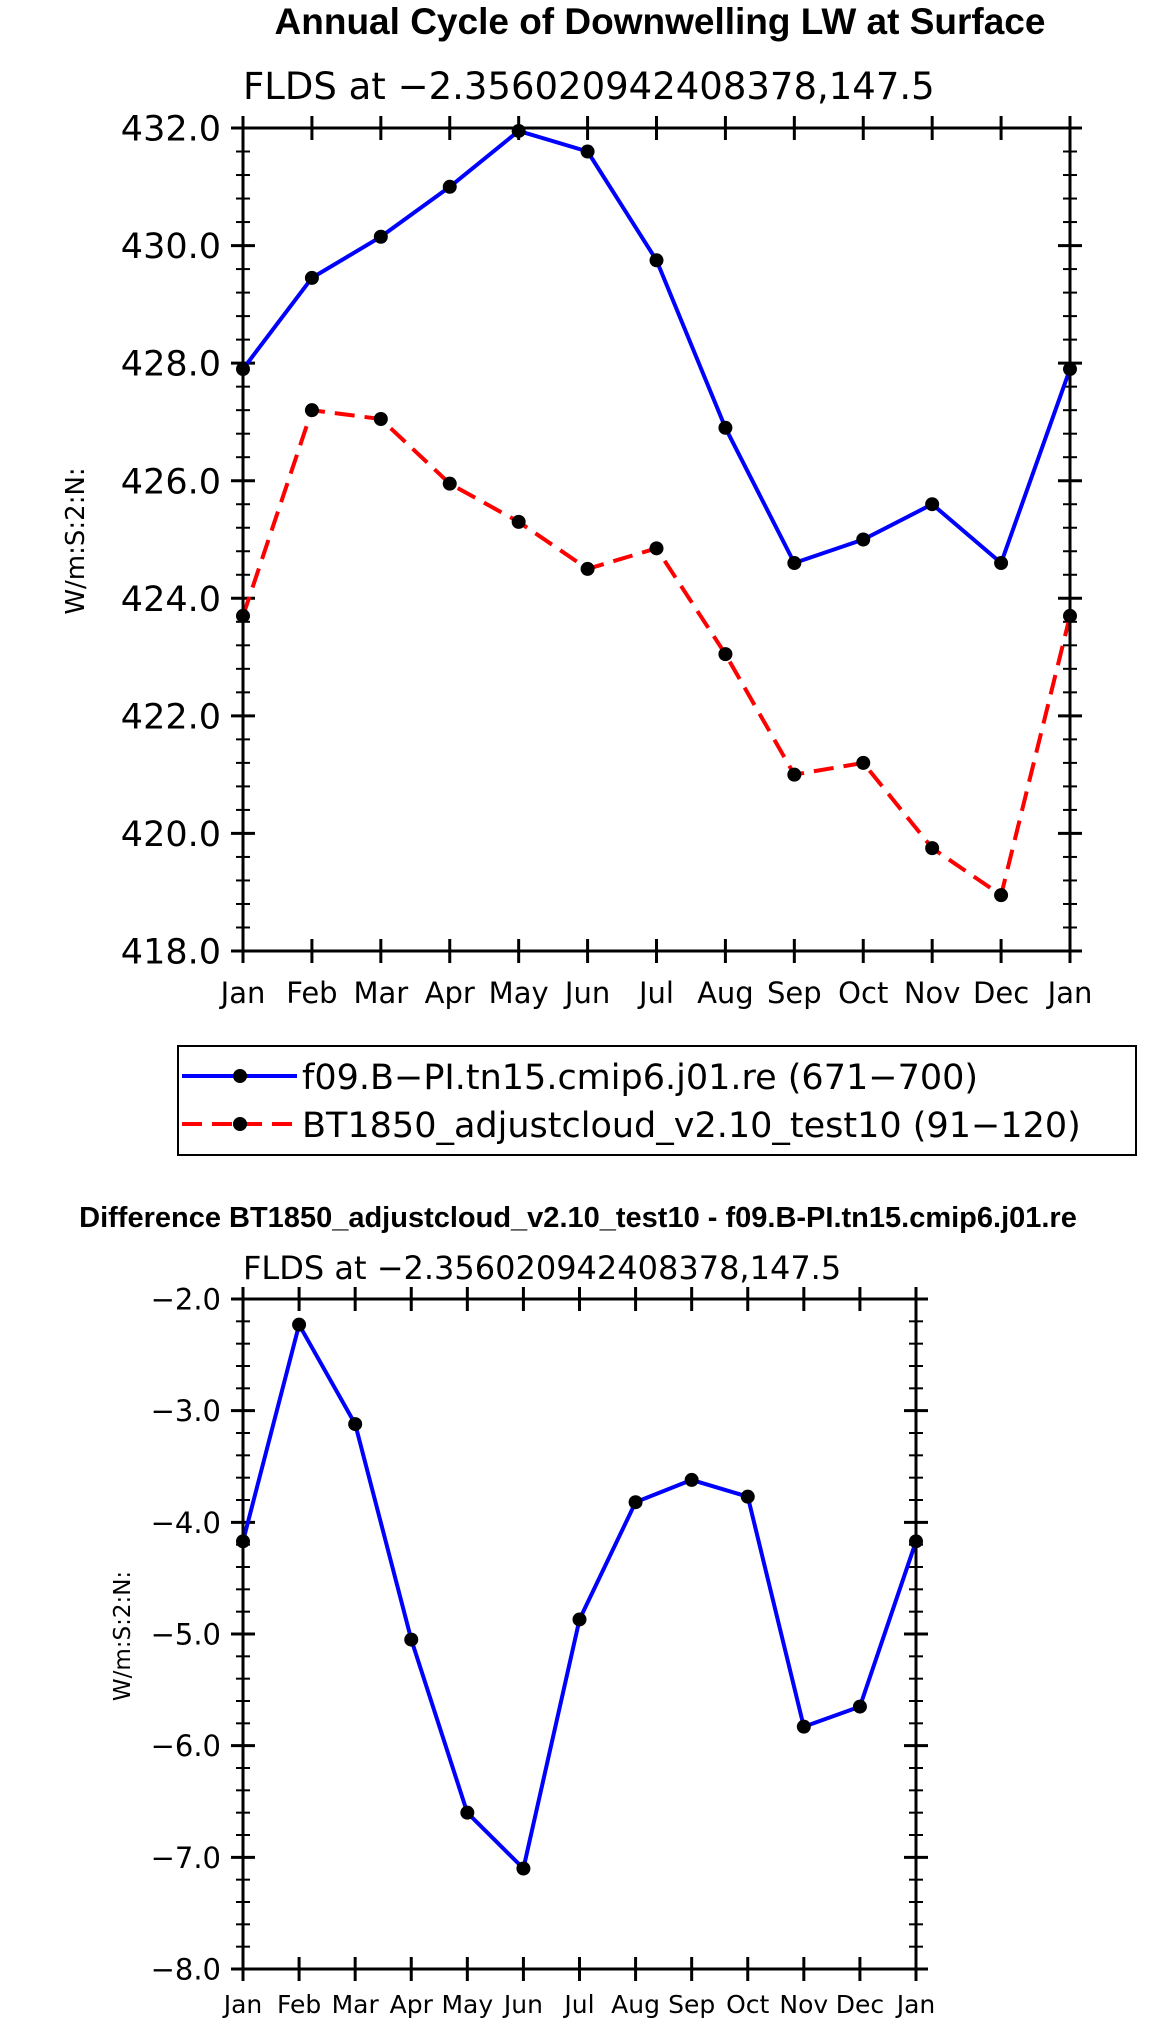 Image resolution: width=1161 pixels, height=2031 pixels. Describe the element at coordinates (186, 1858) in the screenshot. I see `y-tick-label: −7.0` at that location.